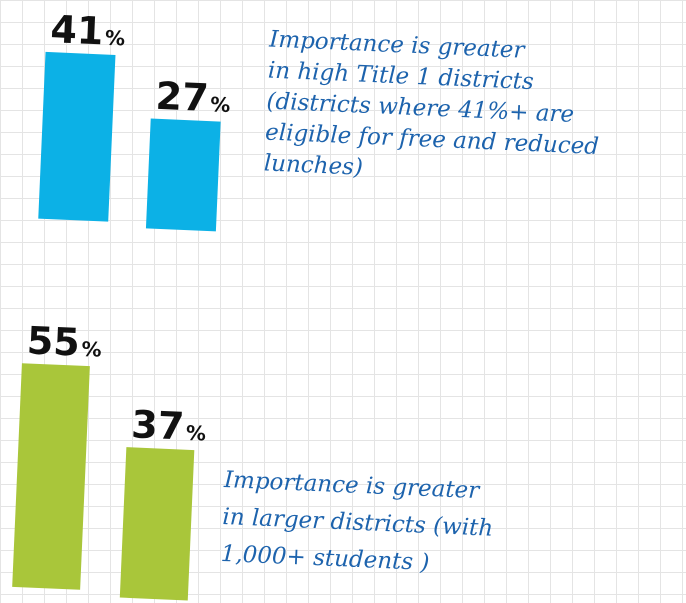 The height and width of the screenshot is (603, 686). What do you see at coordinates (157, 425) in the screenshot?
I see `value-number: 37` at bounding box center [157, 425].